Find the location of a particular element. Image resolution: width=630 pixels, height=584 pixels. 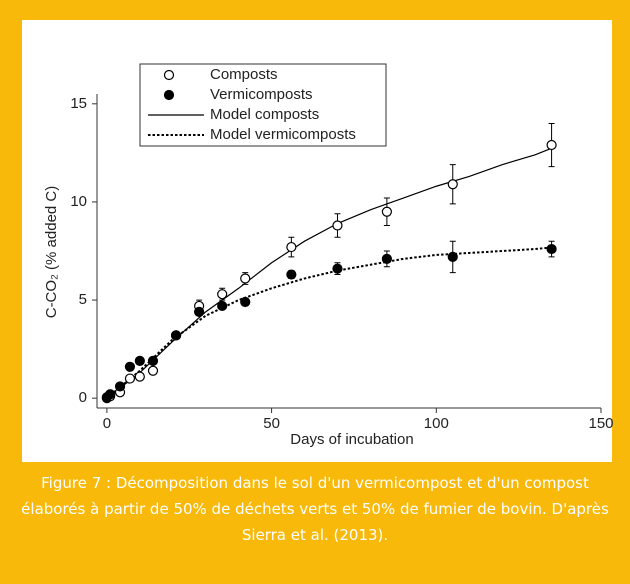

y-axis-label: C-CO₂ (% added C) is located at coordinates (51, 252).